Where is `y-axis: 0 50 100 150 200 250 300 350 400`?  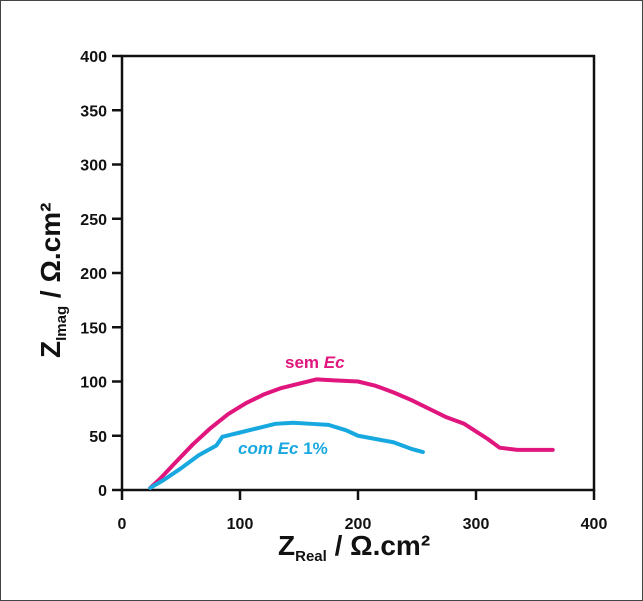 y-axis: 0 50 100 150 200 250 300 350 400 is located at coordinates (101, 274).